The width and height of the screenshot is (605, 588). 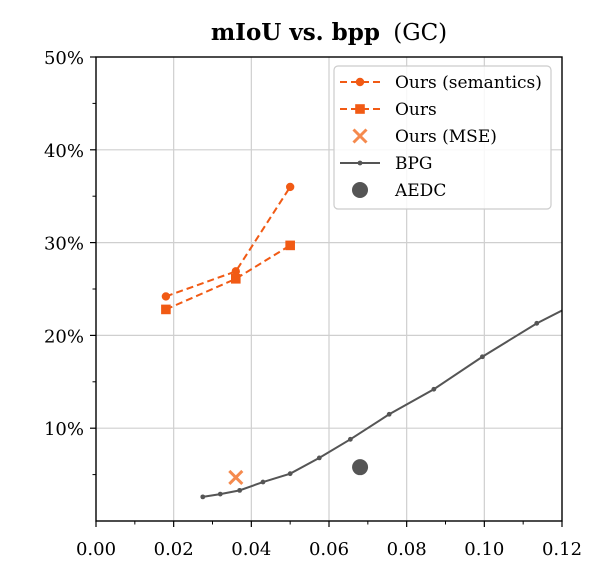 What do you see at coordinates (446, 137) in the screenshot?
I see `legend-label-ours-mse: Ours (MSE)` at bounding box center [446, 137].